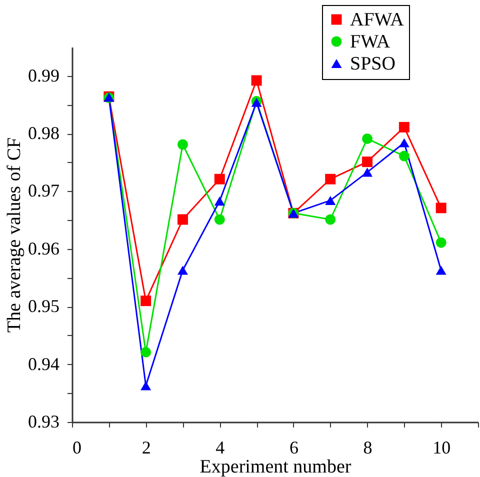 This screenshot has height=477, width=480. I want to click on x-tick-label: 8, so click(367, 448).